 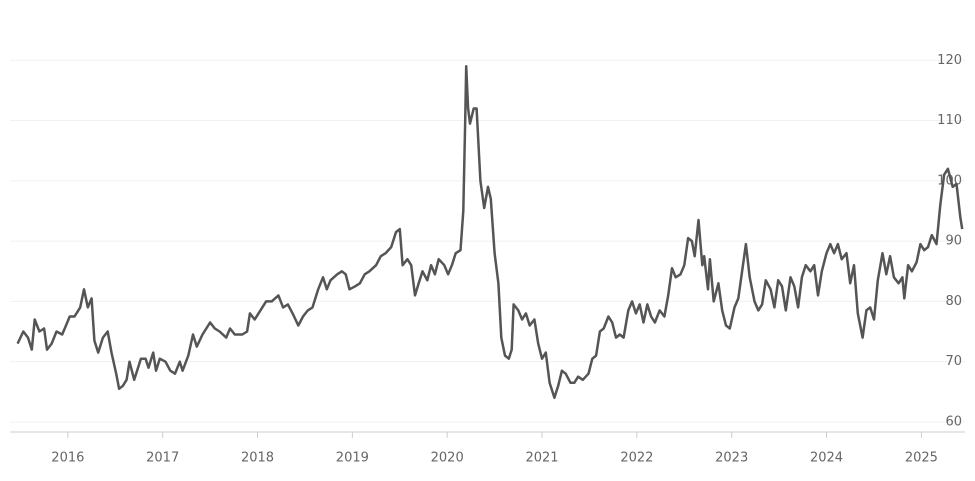 I want to click on x-tick-label: 2018, so click(x=257, y=458).